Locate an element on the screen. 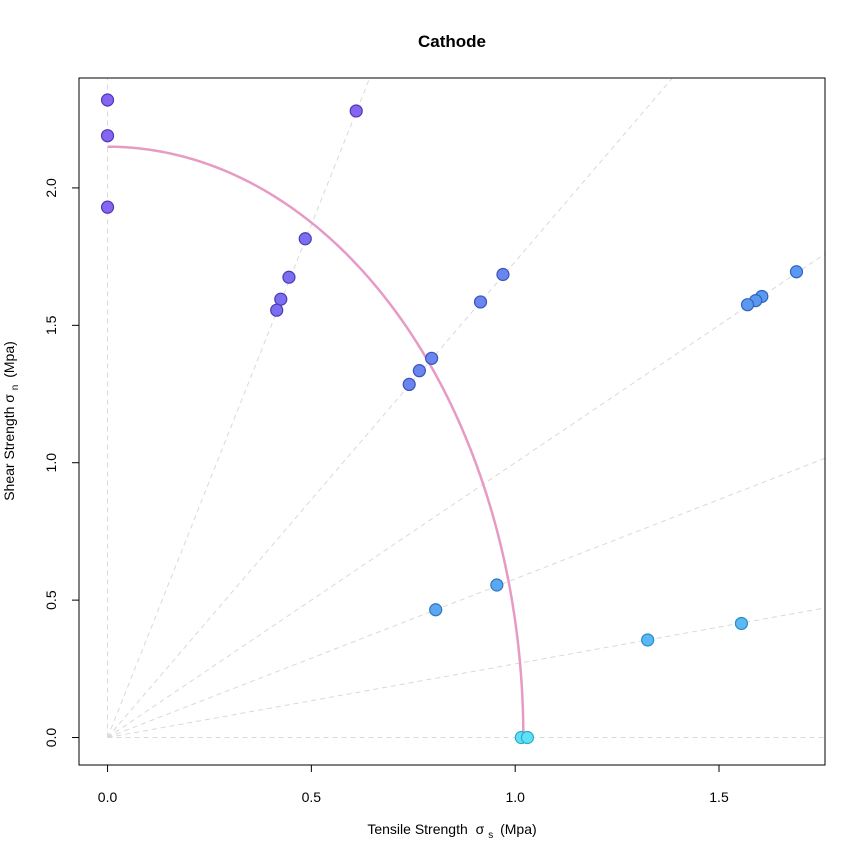 This screenshot has width=866, height=862. y-axis-label: Shear Strength σ n (Mpa) is located at coordinates (11, 421).